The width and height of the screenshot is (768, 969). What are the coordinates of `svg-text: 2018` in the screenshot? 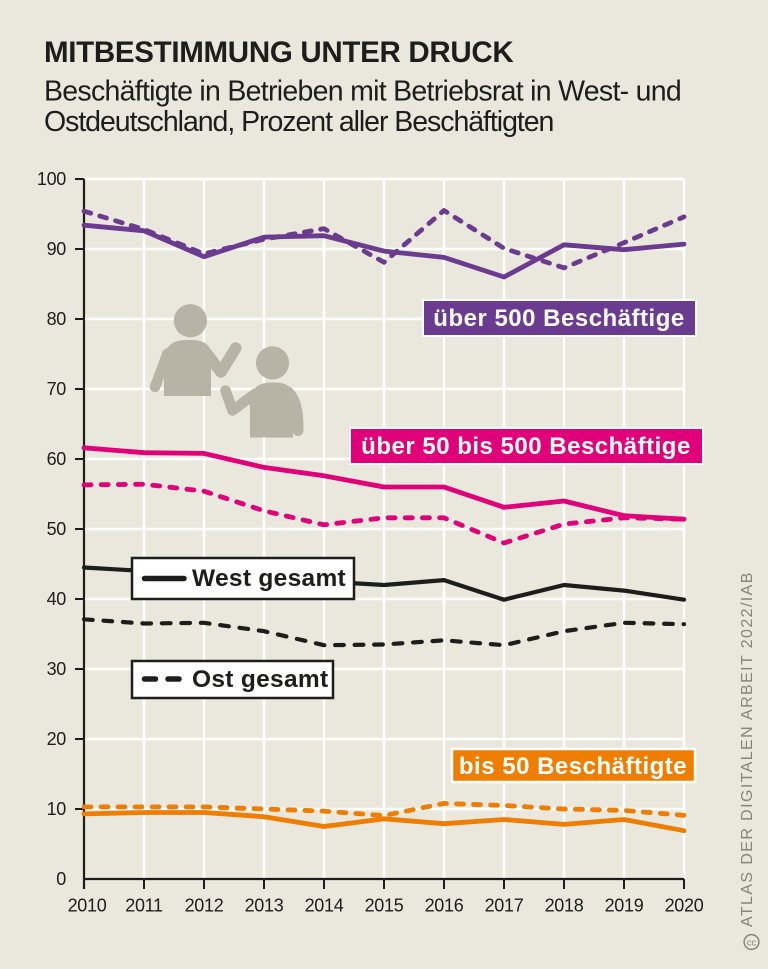 It's located at (564, 906).